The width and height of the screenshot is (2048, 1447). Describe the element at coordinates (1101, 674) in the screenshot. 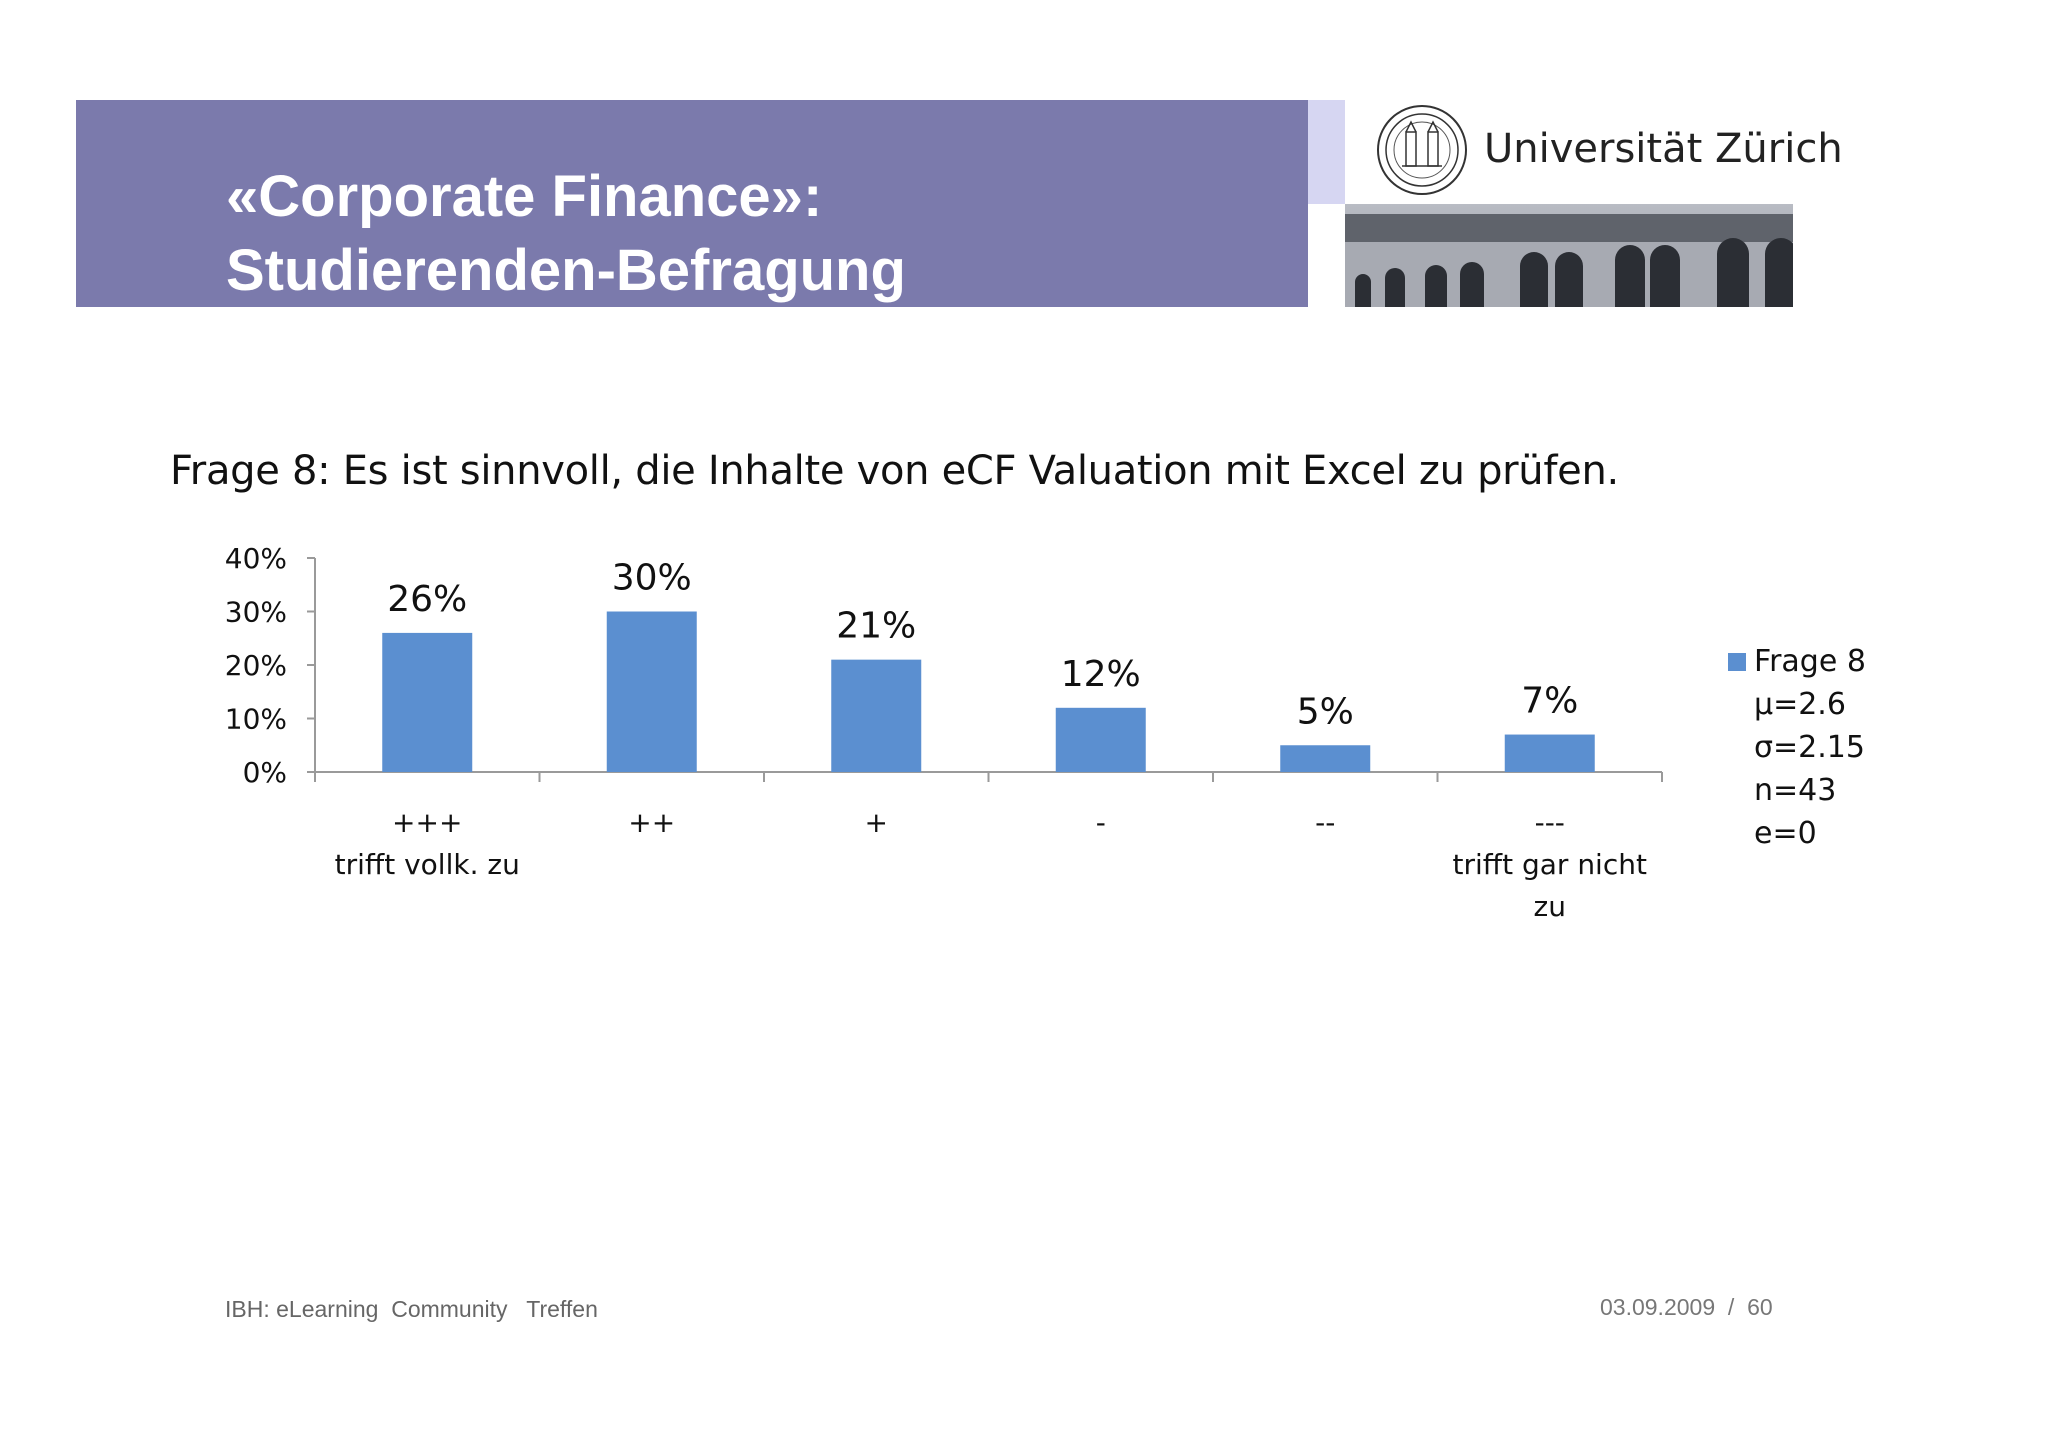

I see `data-label: 12%` at that location.